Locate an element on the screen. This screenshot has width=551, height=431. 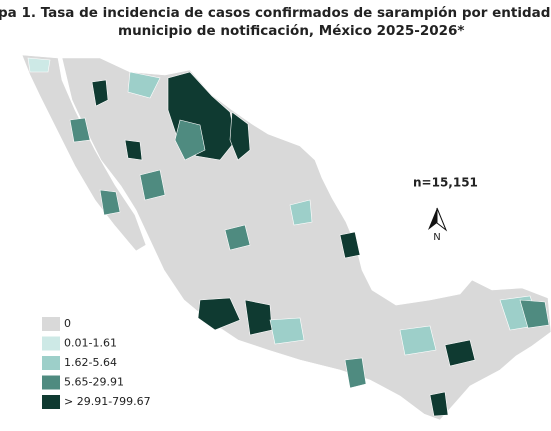
annotation: n=15,151 is located at coordinates (445, 183).